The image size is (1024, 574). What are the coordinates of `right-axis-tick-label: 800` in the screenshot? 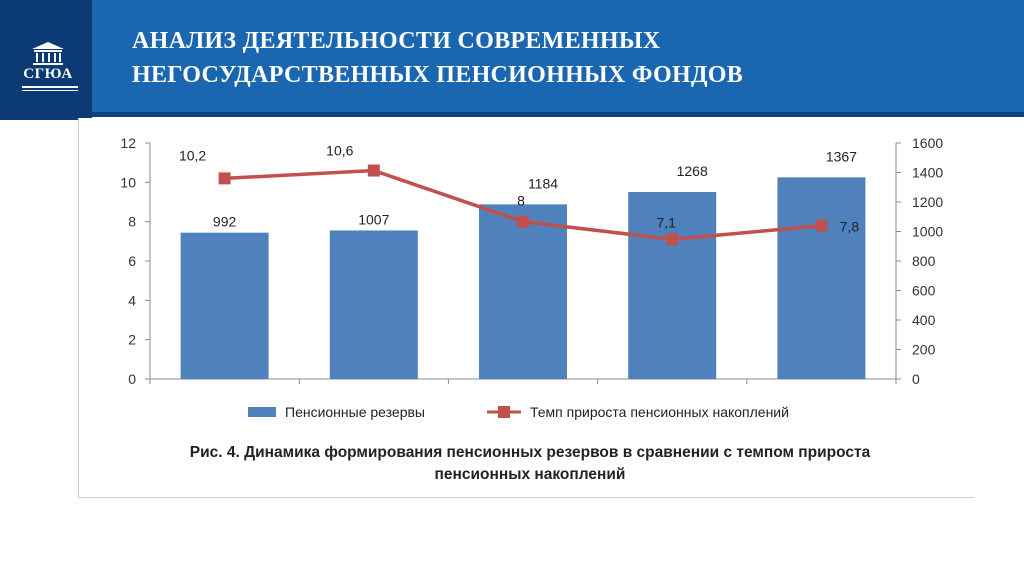 It's located at (924, 261).